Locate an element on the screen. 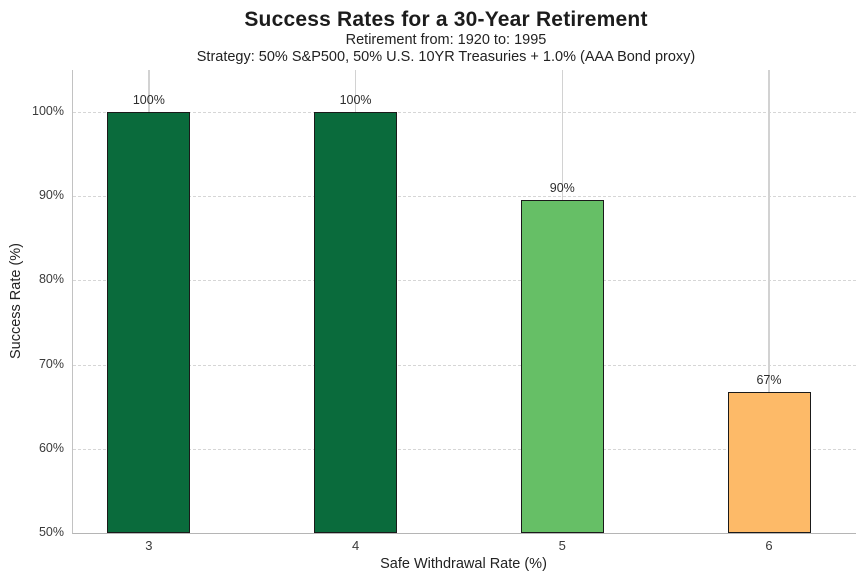 The width and height of the screenshot is (856, 581). x-tick-label: 6 is located at coordinates (769, 545).